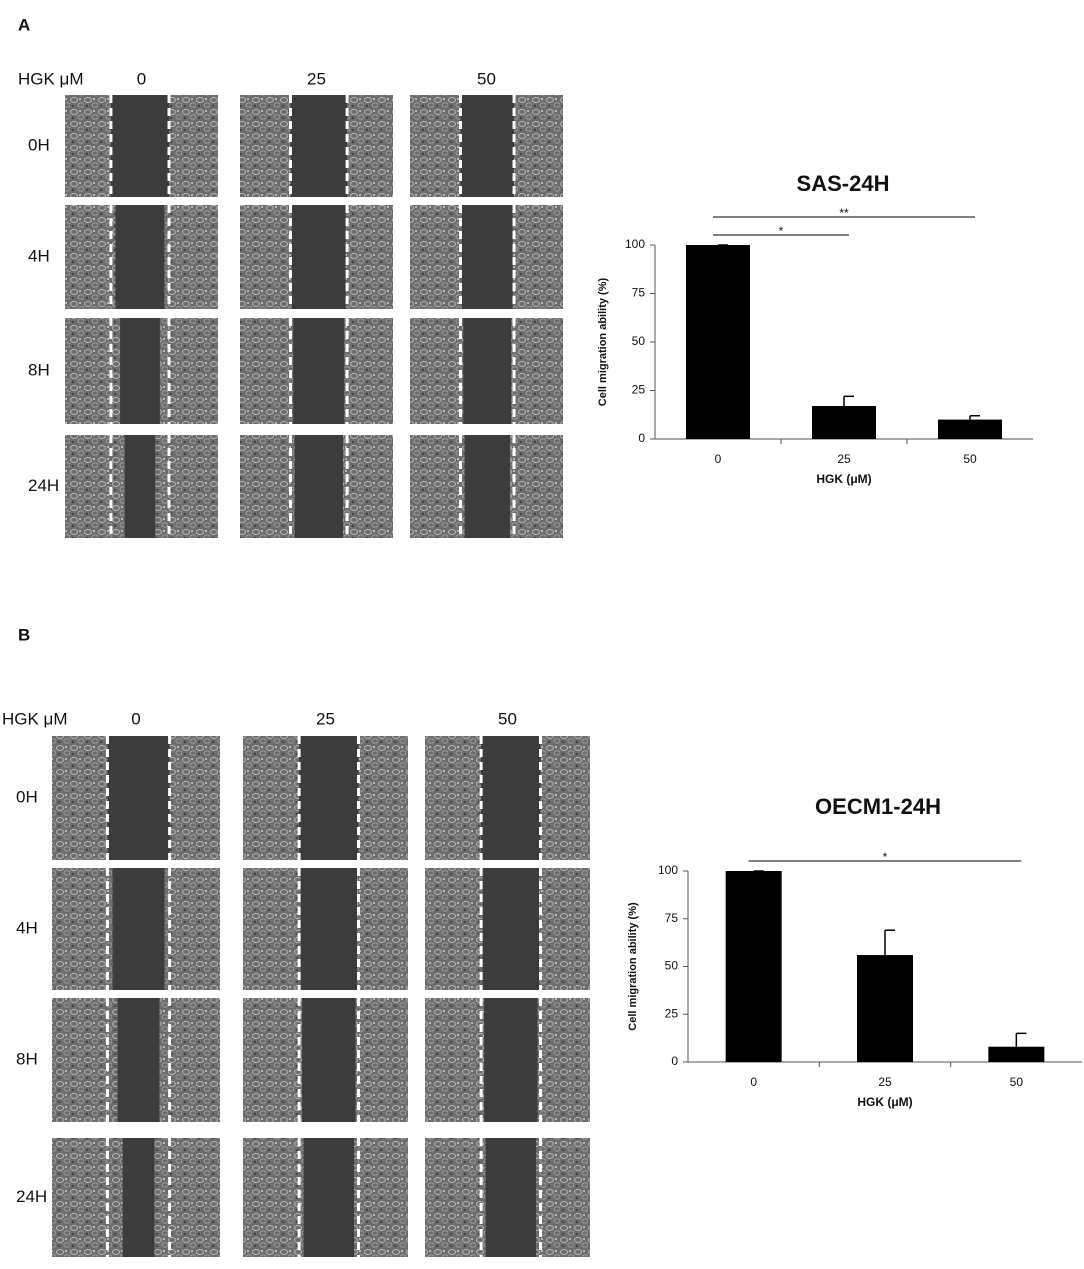 Image resolution: width=1084 pixels, height=1269 pixels. What do you see at coordinates (24, 24) in the screenshot?
I see `panel-label: A` at bounding box center [24, 24].